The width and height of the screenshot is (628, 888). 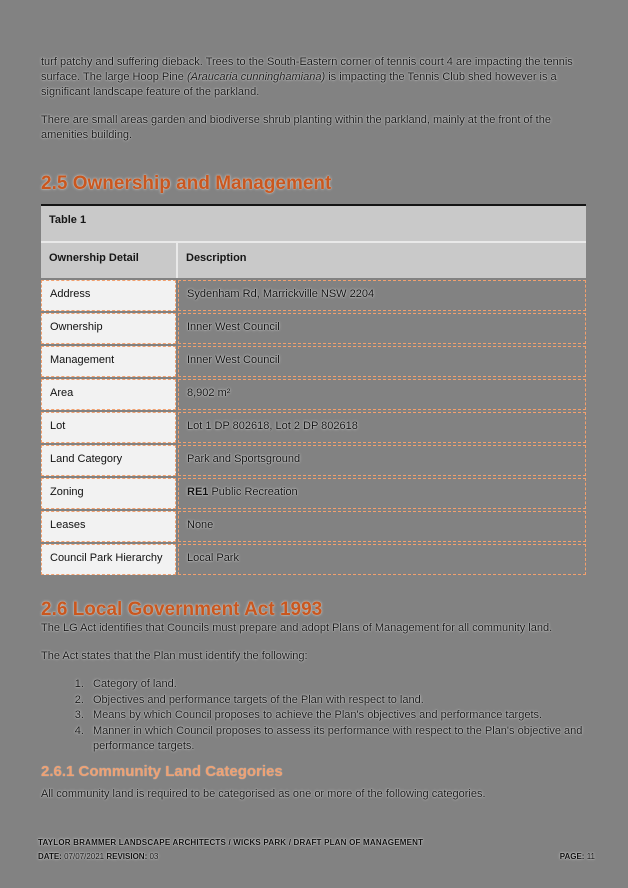 What do you see at coordinates (50, 856) in the screenshot?
I see `date-label: DATE:` at bounding box center [50, 856].